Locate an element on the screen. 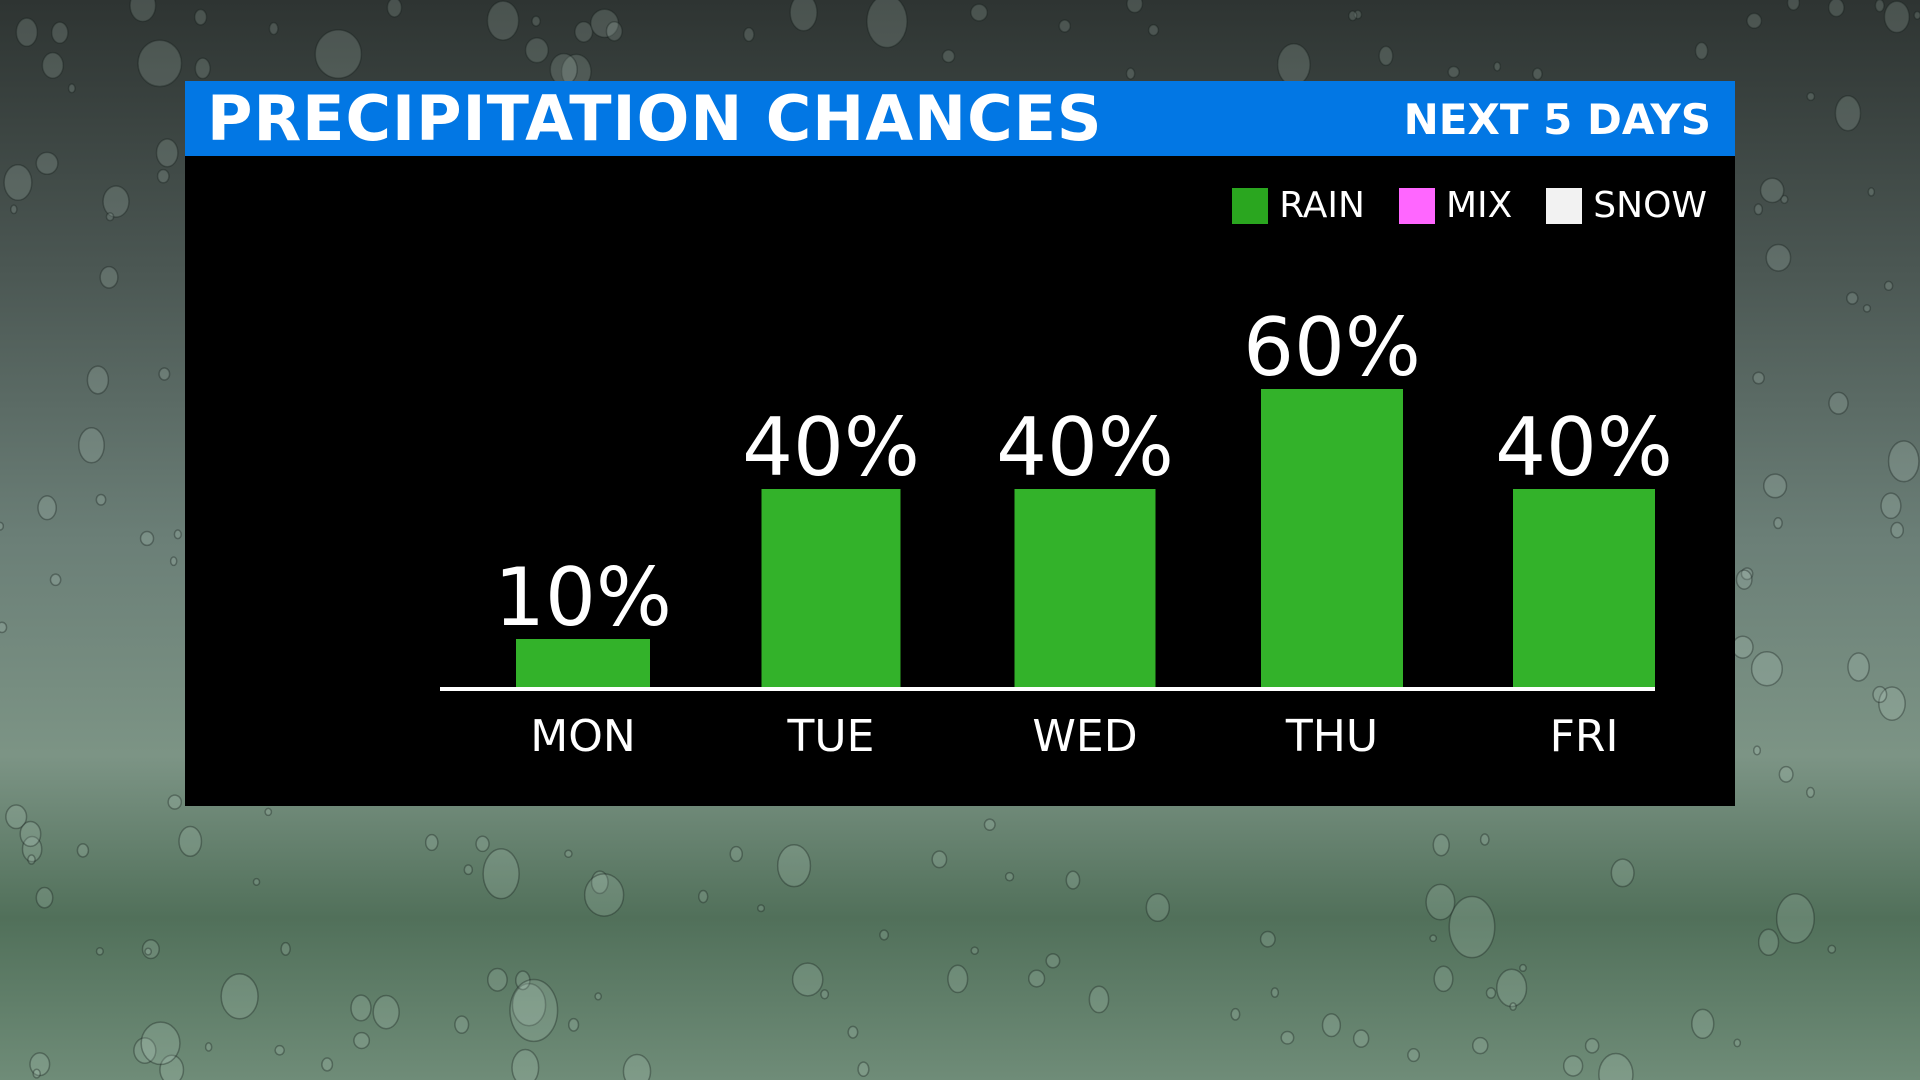  bar-wed is located at coordinates (1085, 589).